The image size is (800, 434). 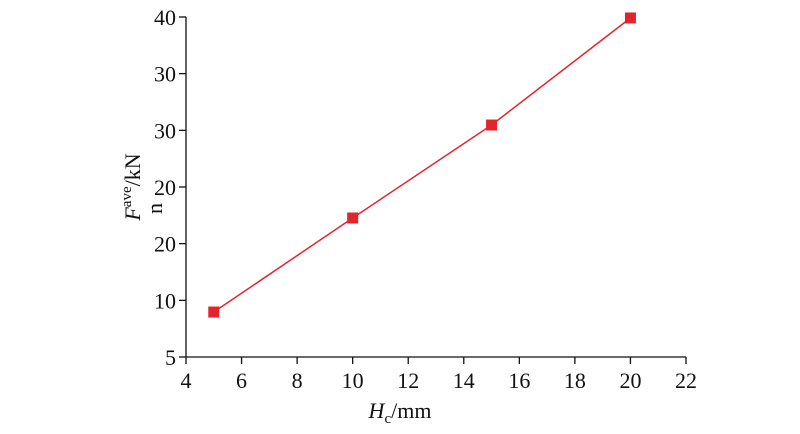 I want to click on x-tick-label: 8, so click(x=297, y=380).